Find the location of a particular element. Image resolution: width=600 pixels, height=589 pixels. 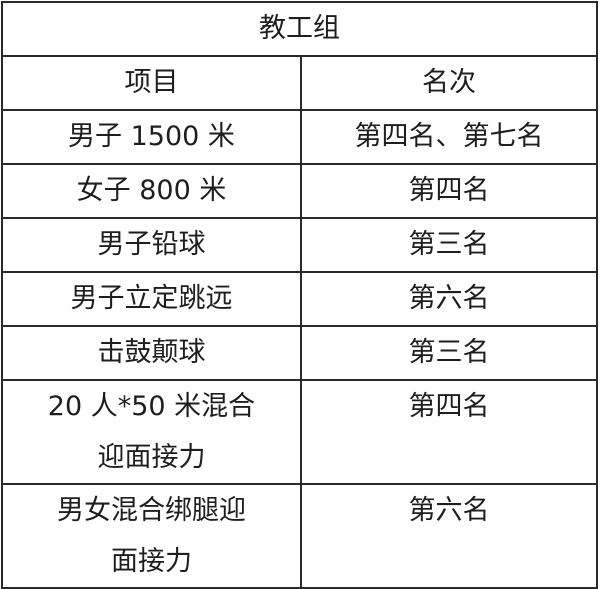

event-cell: 男子立定跳远 is located at coordinates (151, 299).